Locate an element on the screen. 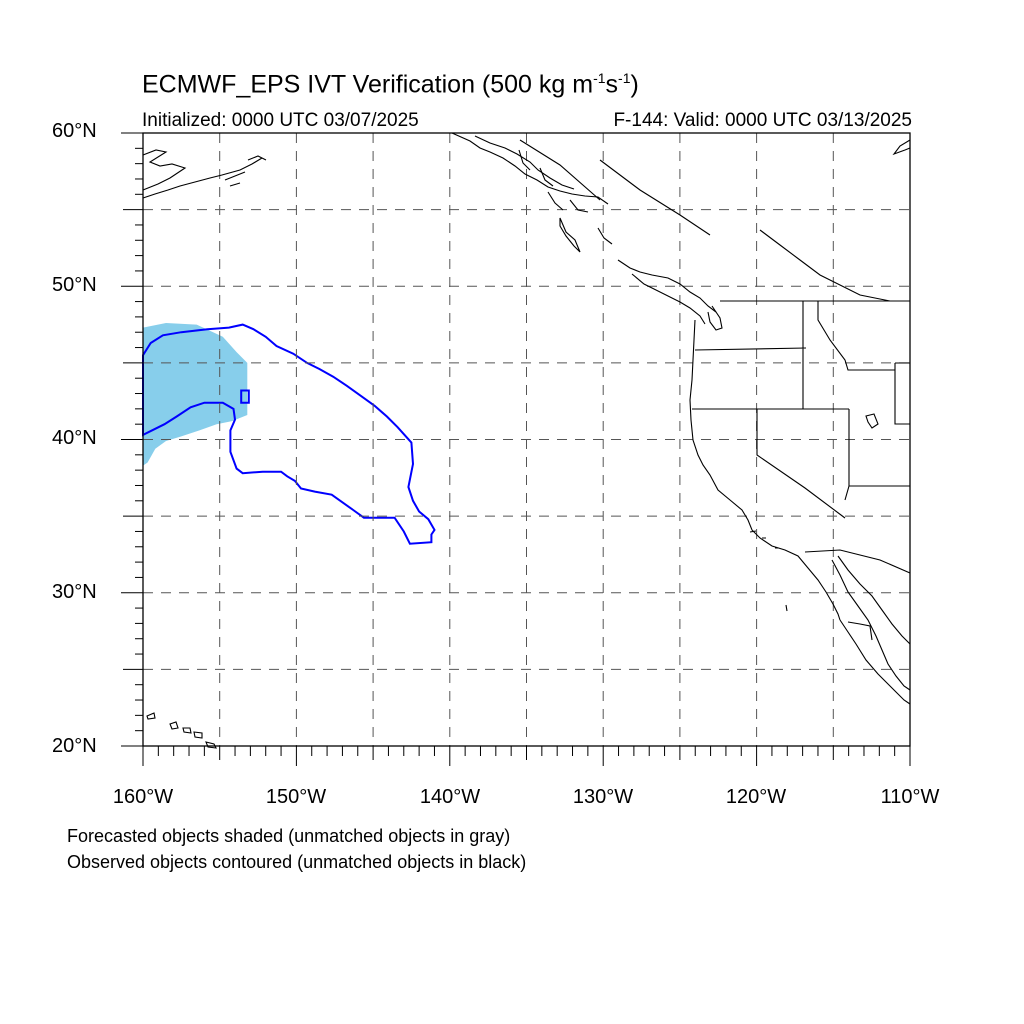 The image size is (1024, 1024). bc-coastline is located at coordinates (657, 270).